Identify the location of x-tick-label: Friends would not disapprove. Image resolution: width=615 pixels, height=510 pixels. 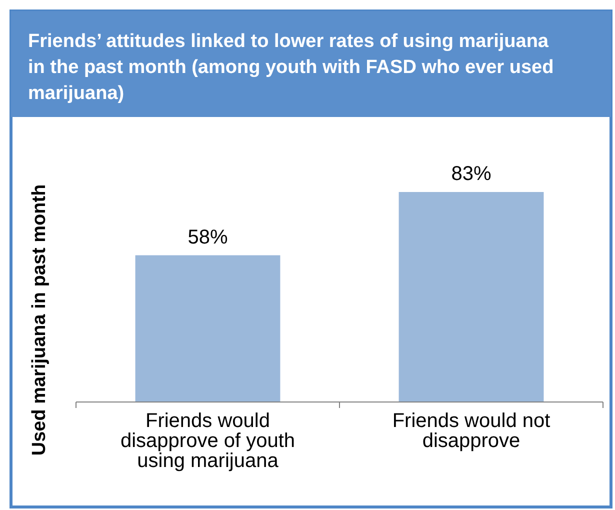
(471, 431).